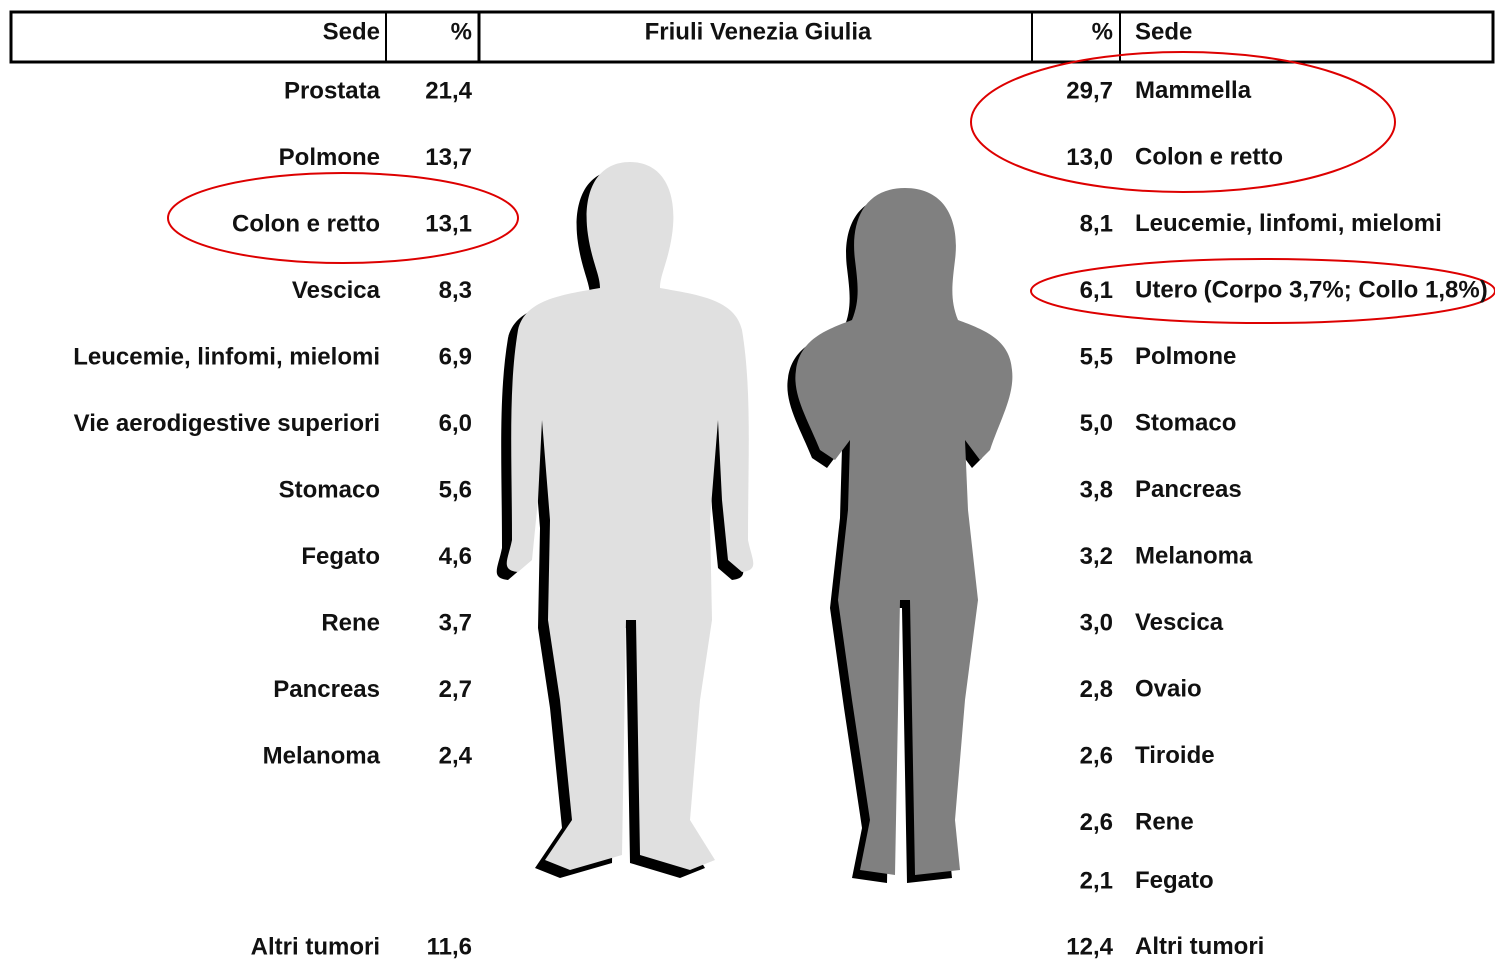 This screenshot has height=965, width=1495. I want to click on site-name: Leucemie, linfomi, mielomi, so click(1288, 223).